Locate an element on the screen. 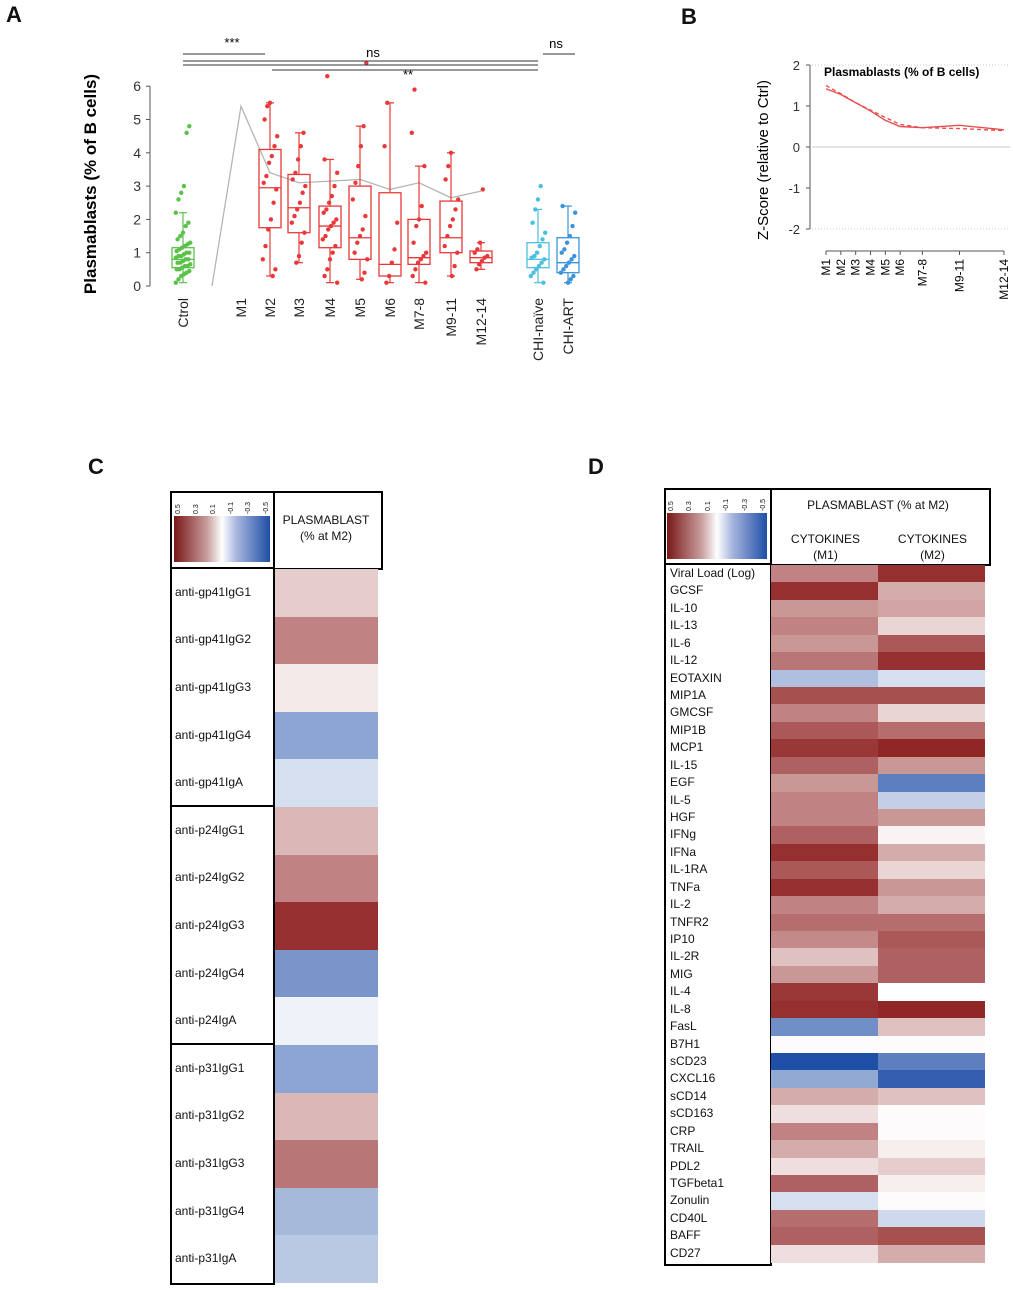 The width and height of the screenshot is (1013, 1290). row-label: MCP1 is located at coordinates (687, 747).